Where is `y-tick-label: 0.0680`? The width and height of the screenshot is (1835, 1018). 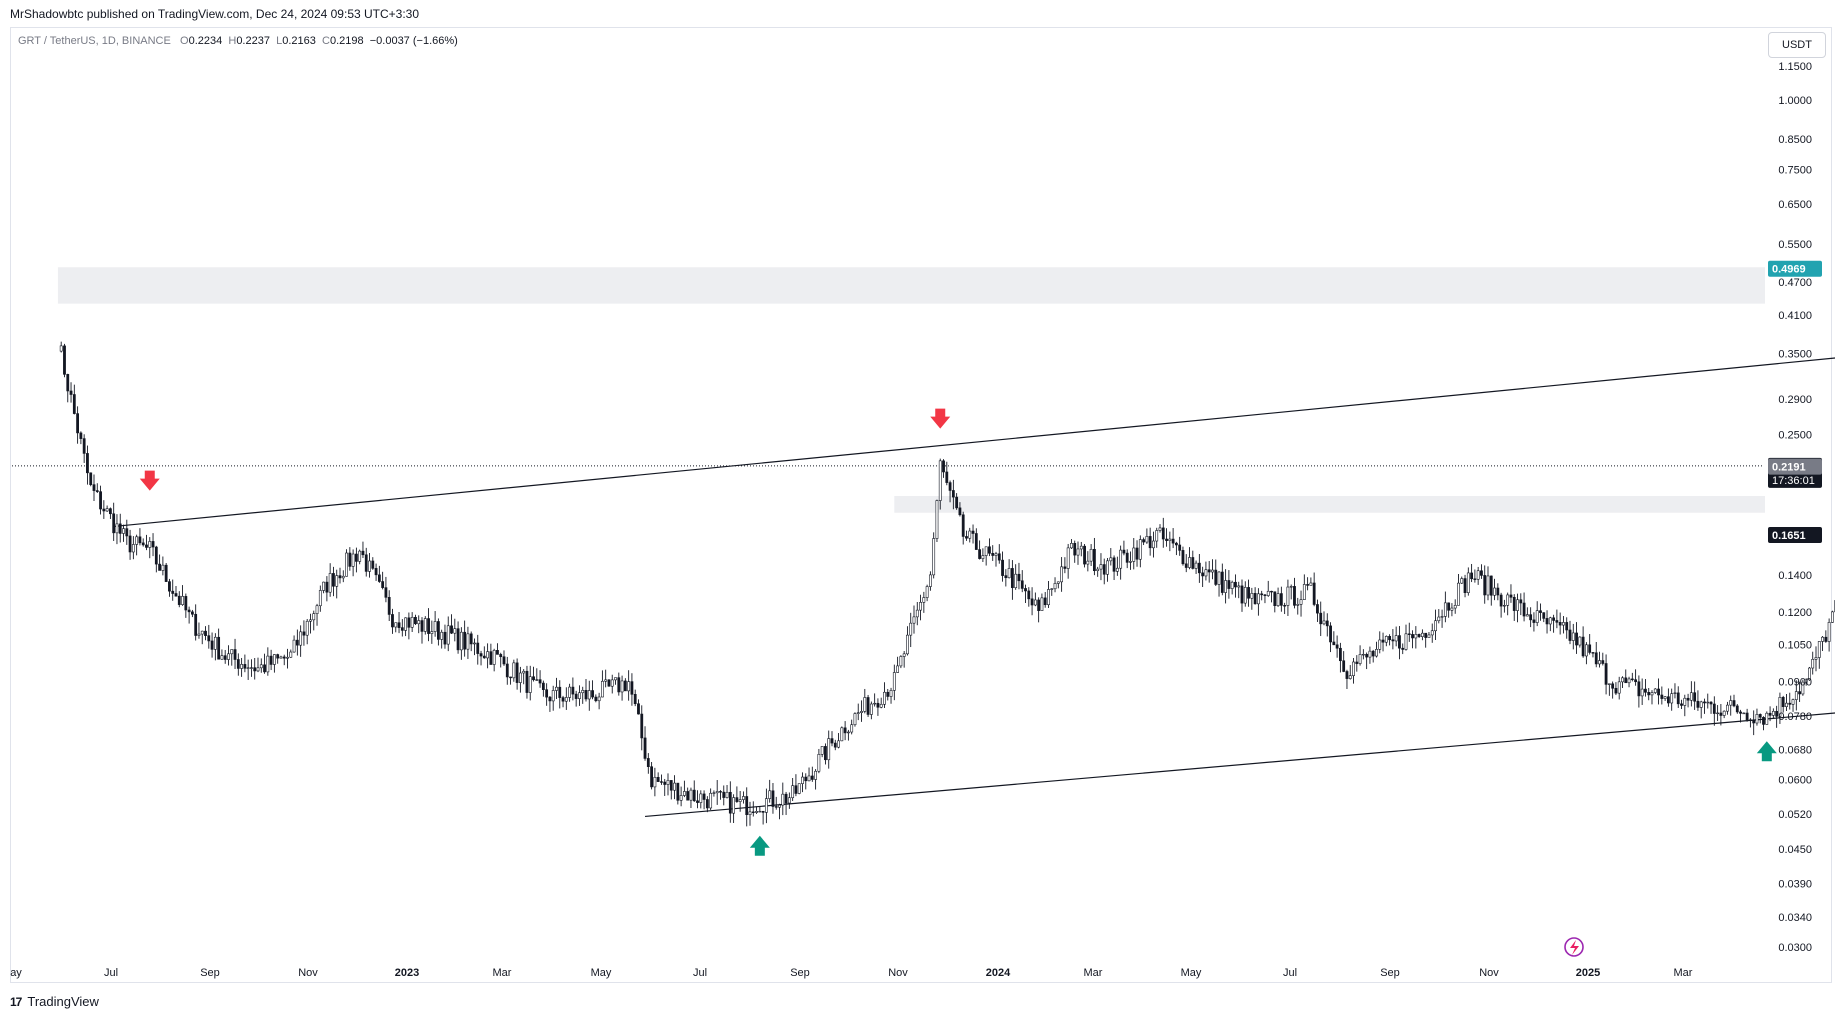
y-tick-label: 0.0680 is located at coordinates (1795, 750).